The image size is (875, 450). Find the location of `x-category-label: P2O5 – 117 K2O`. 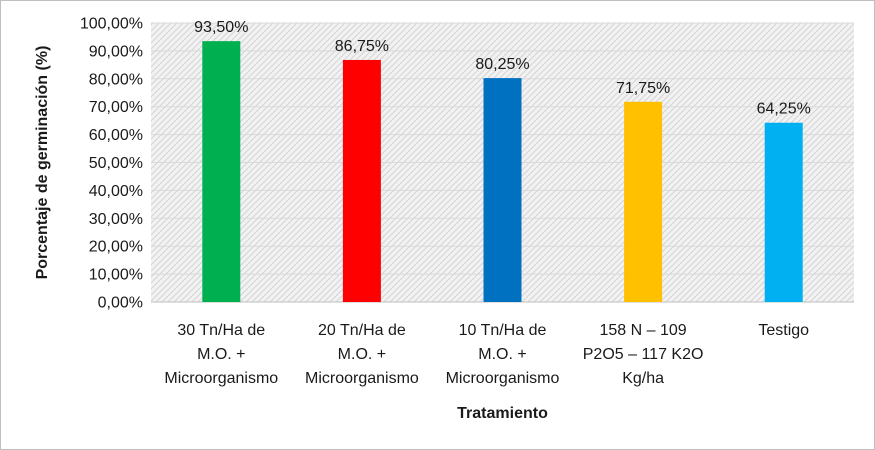

x-category-label: P2O5 – 117 K2O is located at coordinates (643, 354).